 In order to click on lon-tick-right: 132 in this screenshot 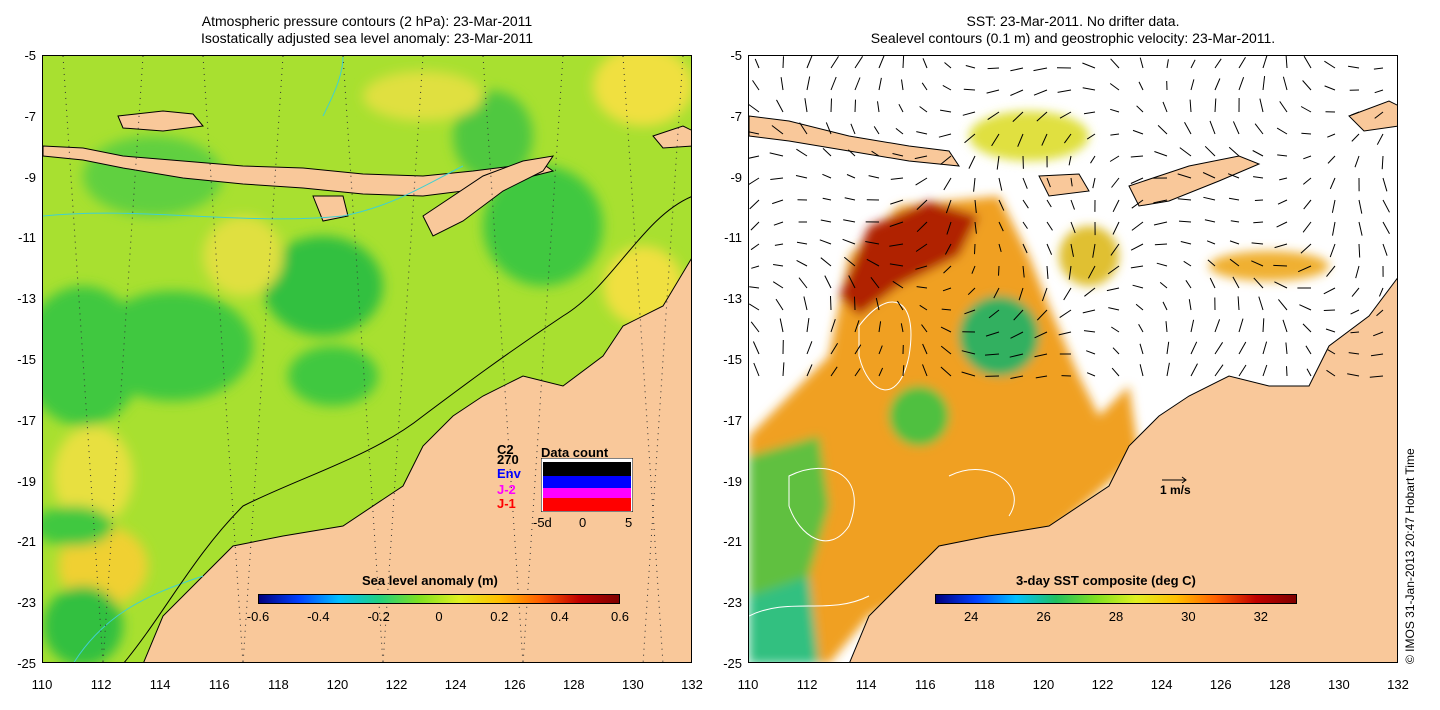, I will do `click(1398, 684)`.